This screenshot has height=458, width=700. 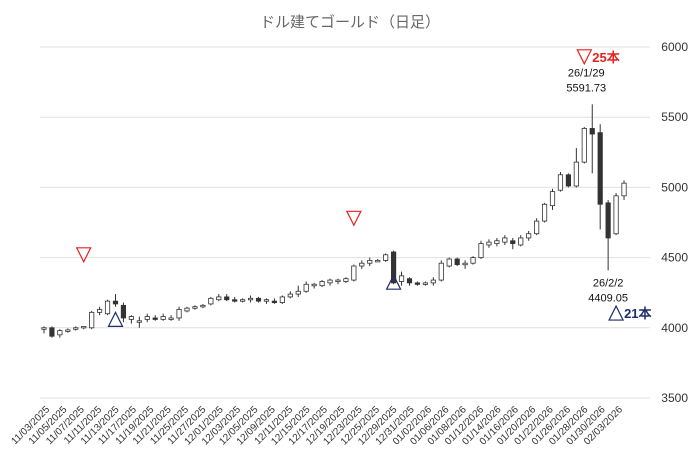 What do you see at coordinates (586, 73) in the screenshot?
I see `high-date-label: 26/1/29` at bounding box center [586, 73].